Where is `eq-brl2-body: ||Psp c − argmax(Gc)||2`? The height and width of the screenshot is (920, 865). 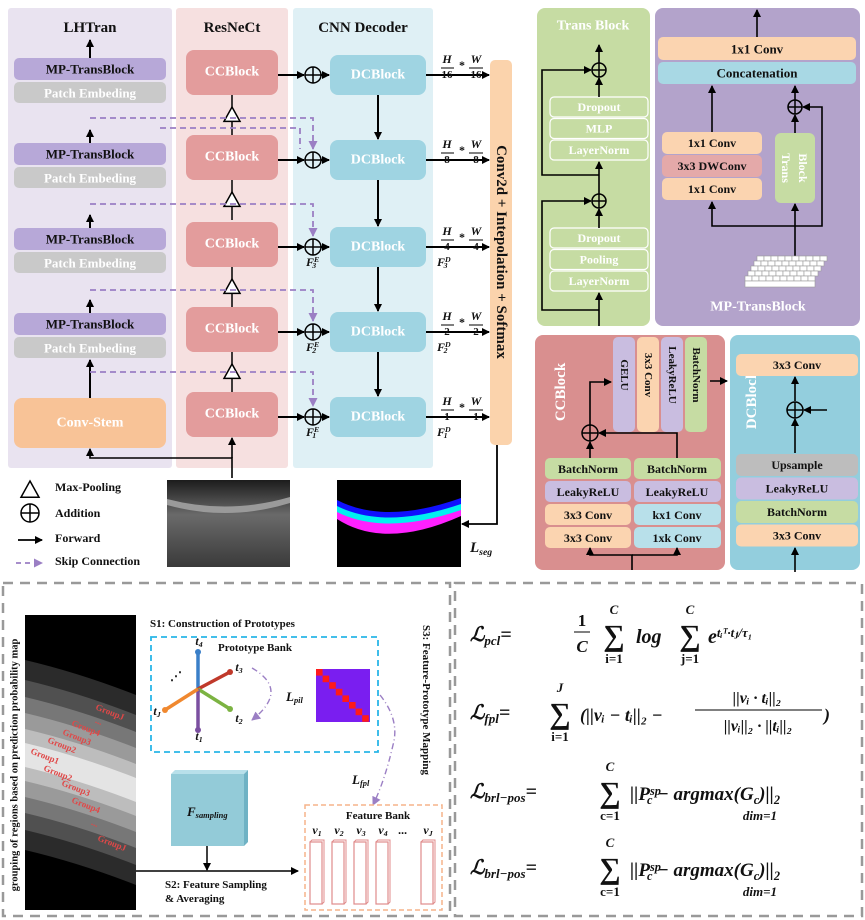
eq-brl2-body: ||Psp c − argmax(Gc)||2 is located at coordinates (705, 871).